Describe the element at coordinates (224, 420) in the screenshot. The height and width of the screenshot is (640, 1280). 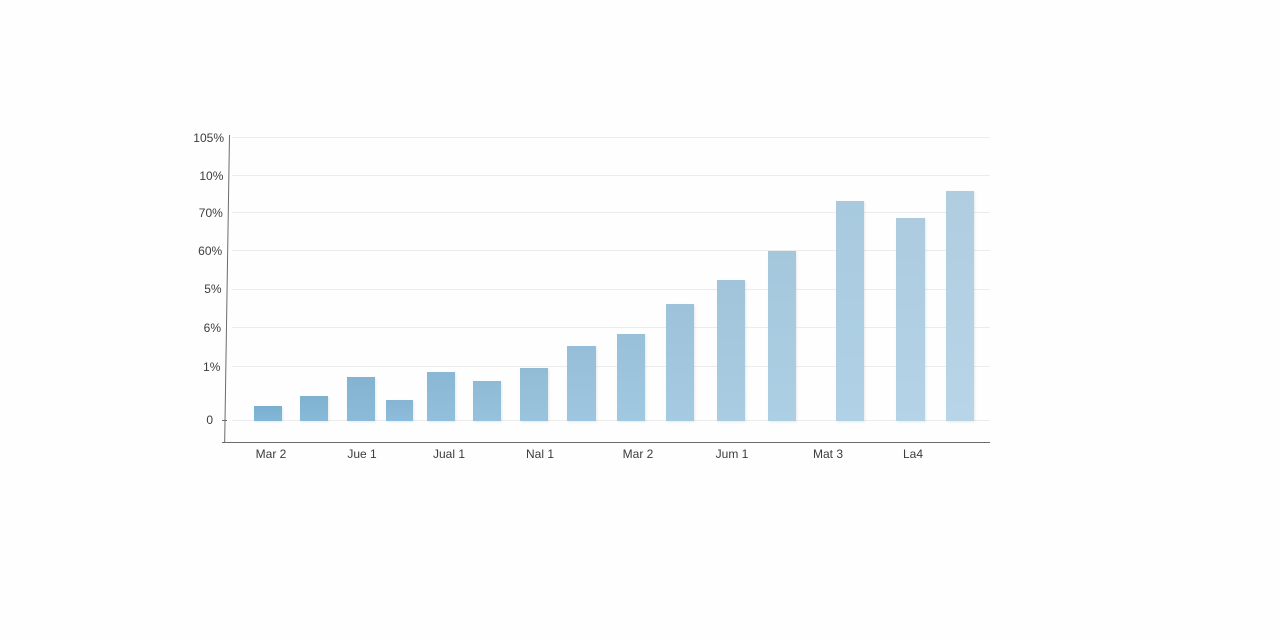
I see `zero-tick-mark` at that location.